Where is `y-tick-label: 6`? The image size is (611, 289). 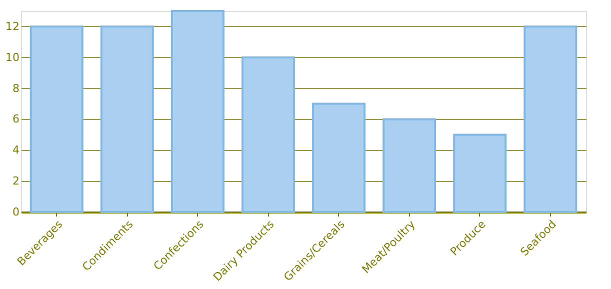
y-tick-label: 6 is located at coordinates (16, 119).